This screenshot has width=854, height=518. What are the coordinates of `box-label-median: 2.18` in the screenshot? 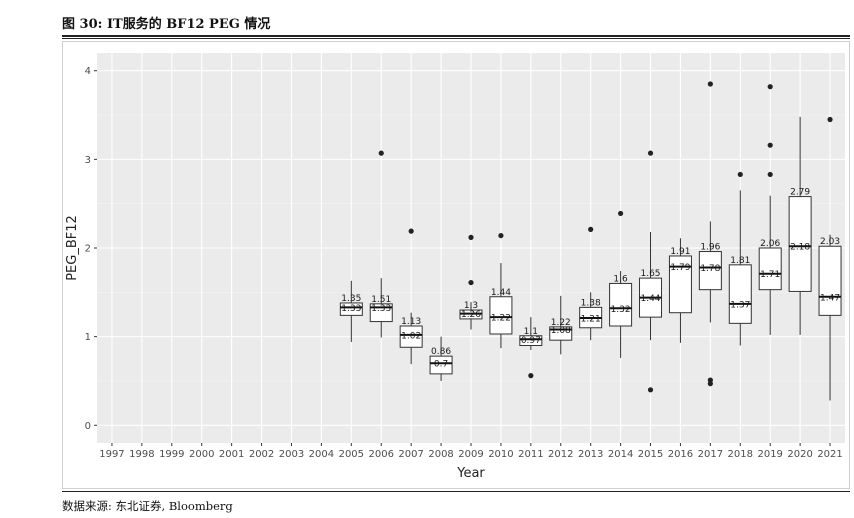 It's located at (800, 248).